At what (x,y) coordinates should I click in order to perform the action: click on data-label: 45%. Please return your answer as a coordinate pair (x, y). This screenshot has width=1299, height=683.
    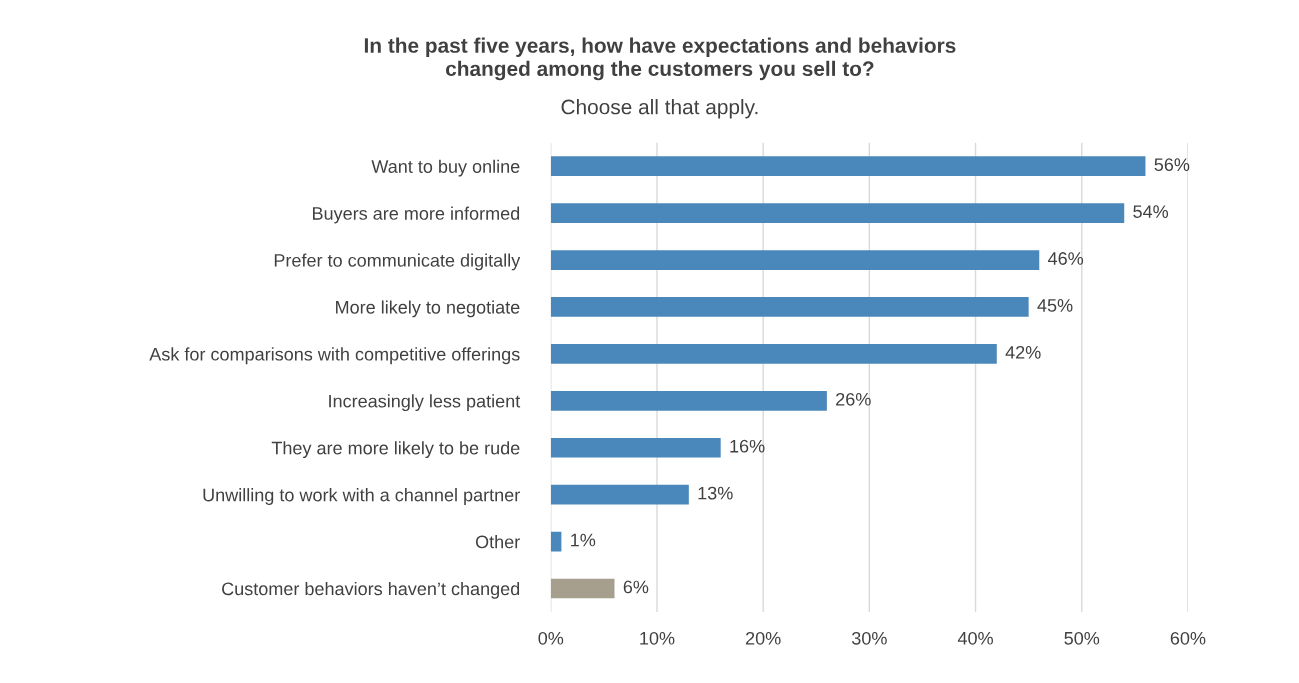
    Looking at the image, I should click on (1055, 305).